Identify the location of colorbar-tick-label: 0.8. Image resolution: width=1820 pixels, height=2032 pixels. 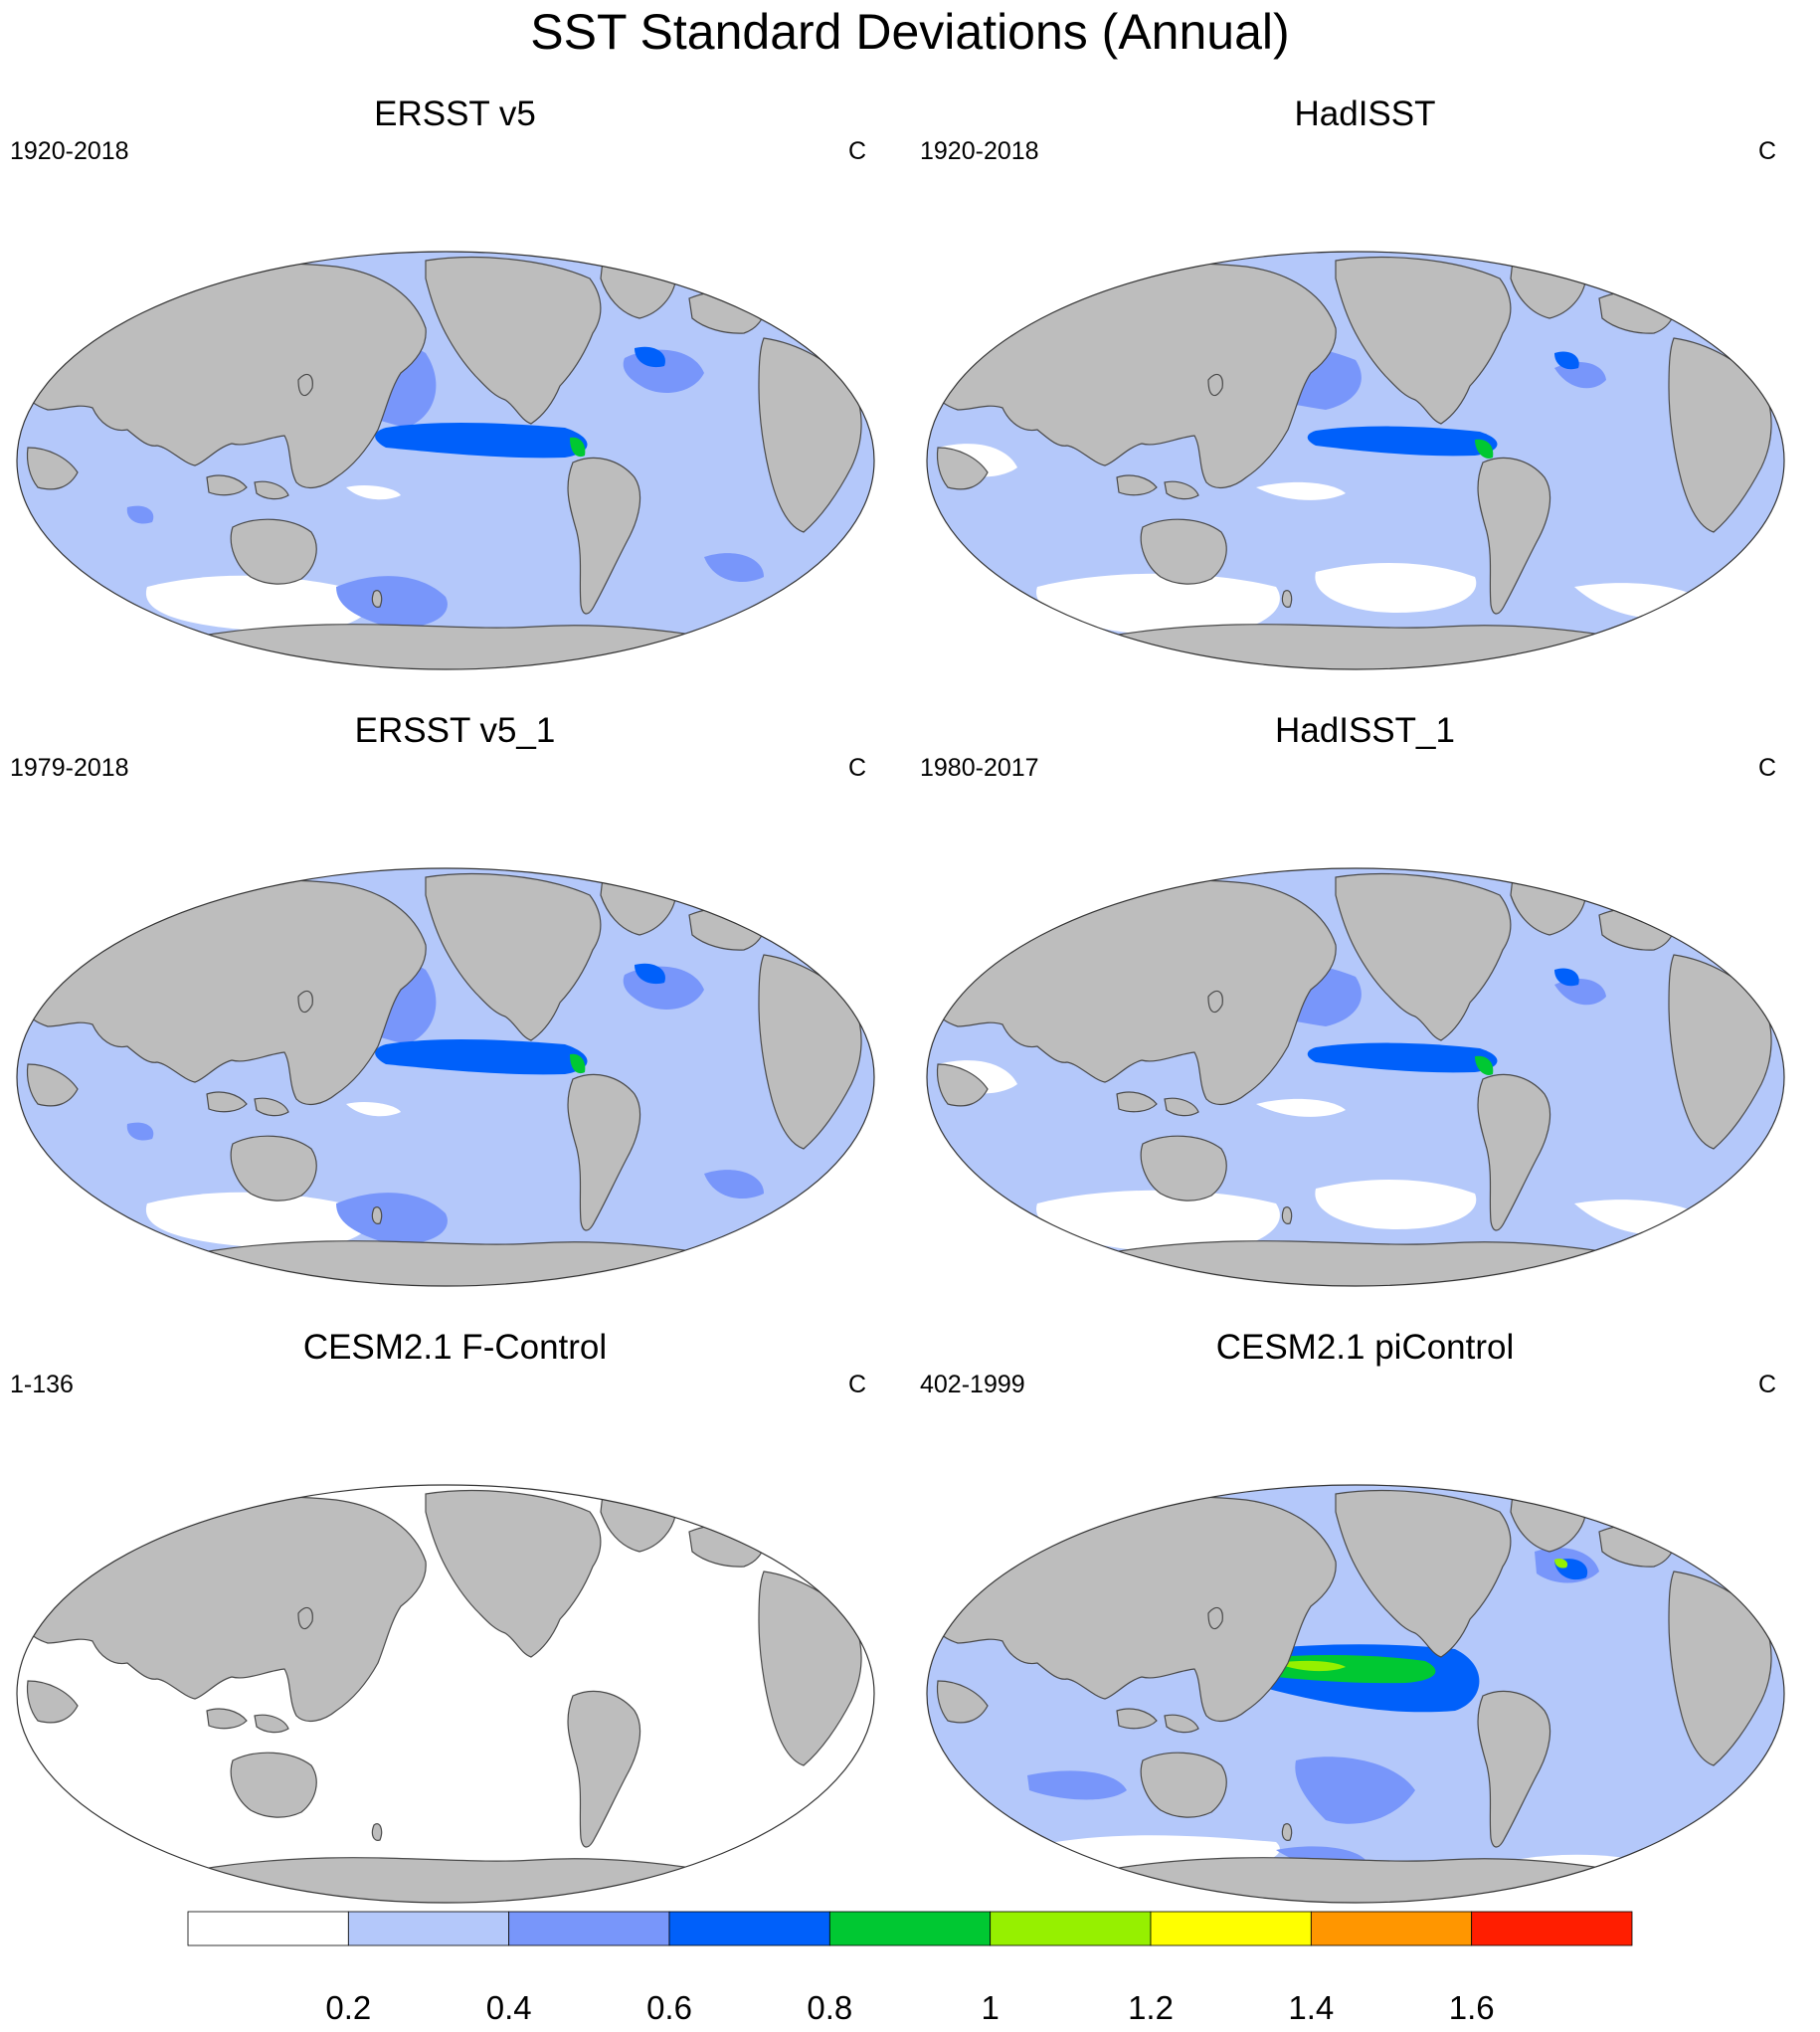
(830, 2008).